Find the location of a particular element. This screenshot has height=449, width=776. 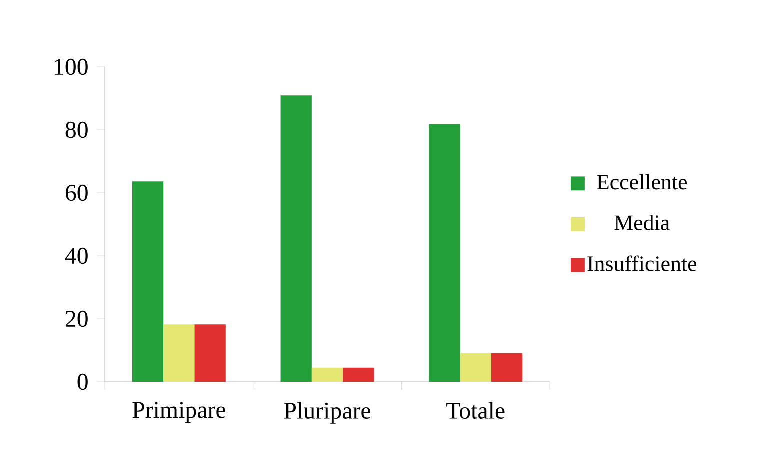

x-tick-label: Totale is located at coordinates (475, 410).